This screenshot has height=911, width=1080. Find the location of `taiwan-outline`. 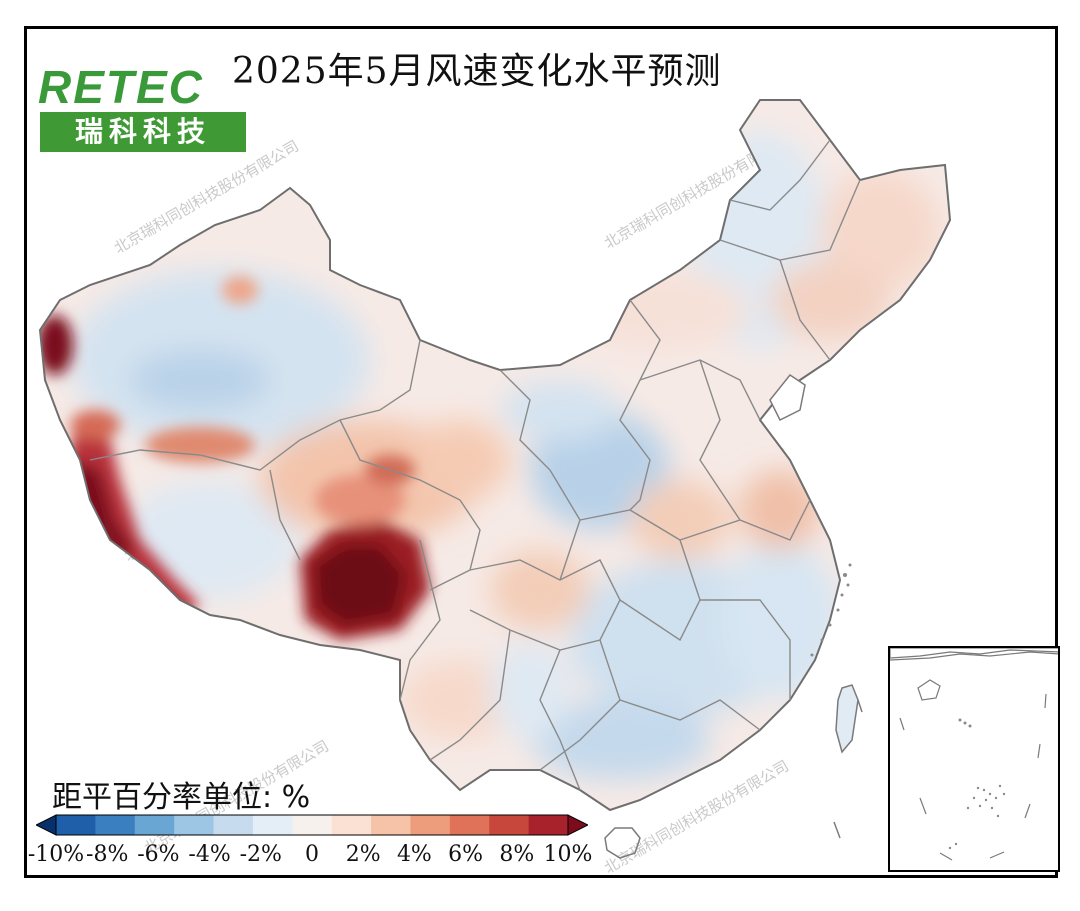

taiwan-outline is located at coordinates (847, 719).